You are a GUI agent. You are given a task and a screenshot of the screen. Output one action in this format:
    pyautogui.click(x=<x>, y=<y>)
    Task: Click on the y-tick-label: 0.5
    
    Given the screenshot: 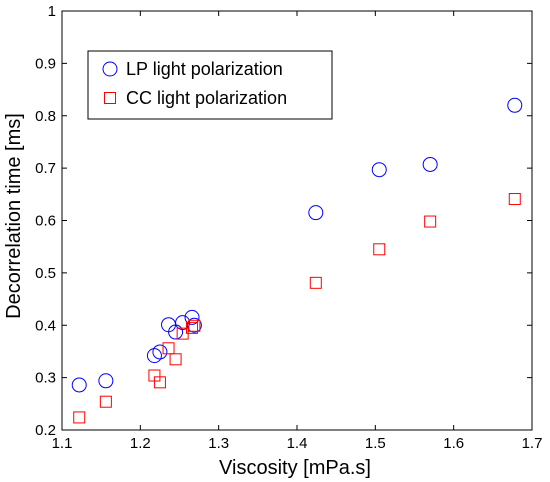 What is the action you would take?
    pyautogui.click(x=45, y=273)
    